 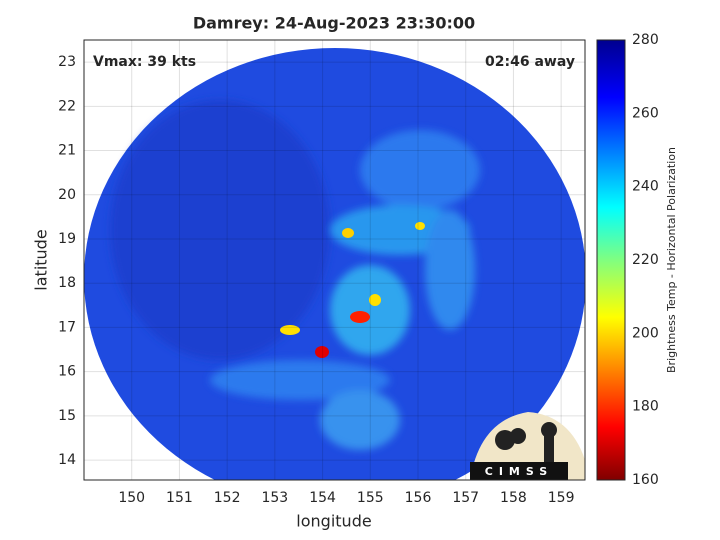 I want to click on y-tick-label: 22, so click(x=67, y=106).